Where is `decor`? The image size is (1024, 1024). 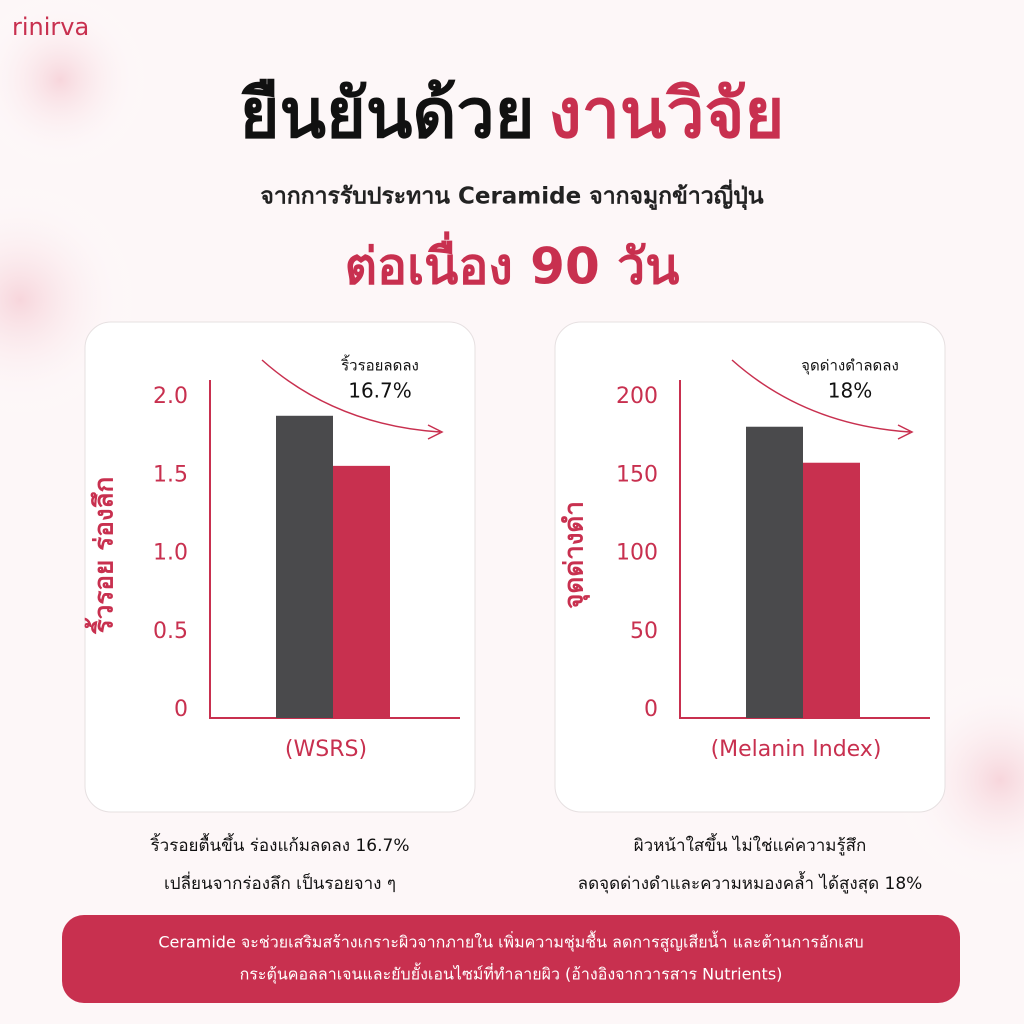 decor is located at coordinates (75, 85).